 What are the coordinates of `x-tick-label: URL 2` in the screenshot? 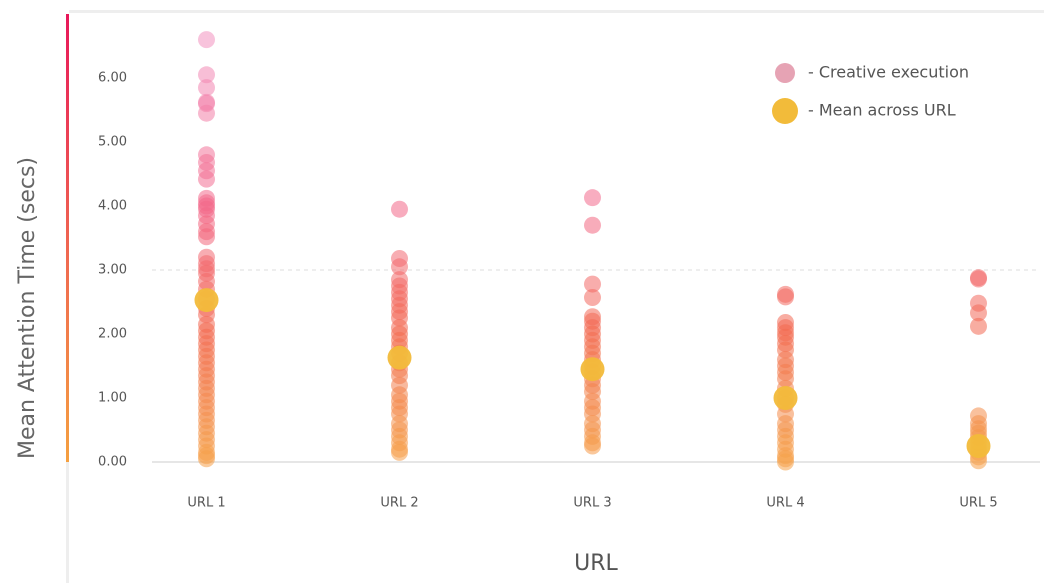 It's located at (399, 503).